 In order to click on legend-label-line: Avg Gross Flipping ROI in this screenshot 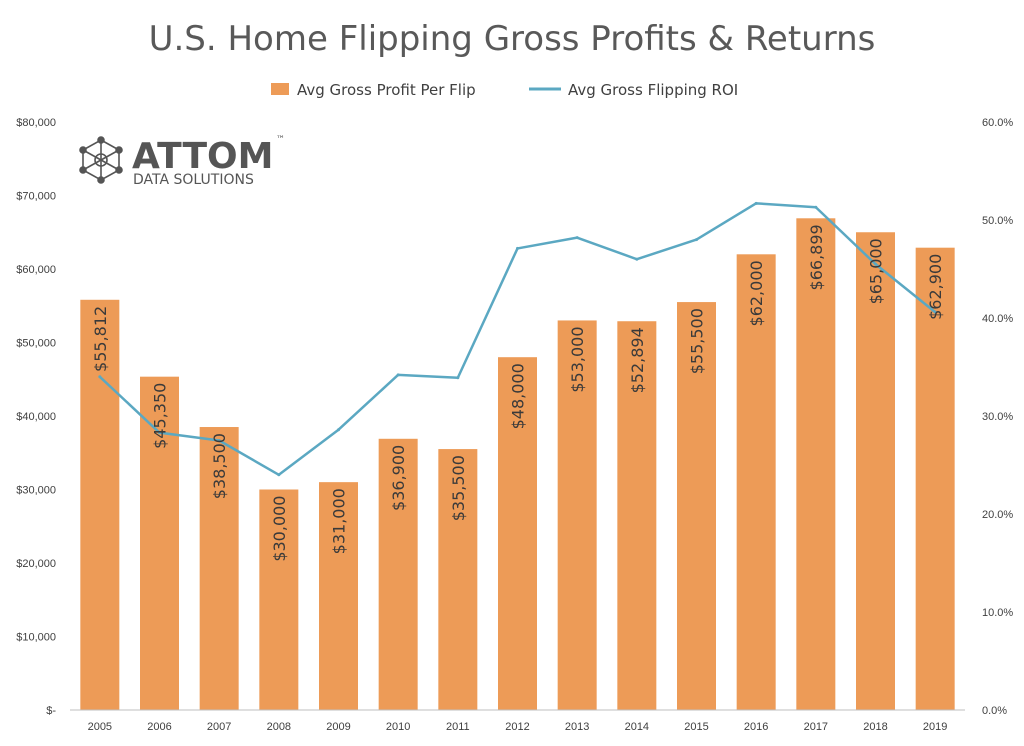, I will do `click(653, 90)`.